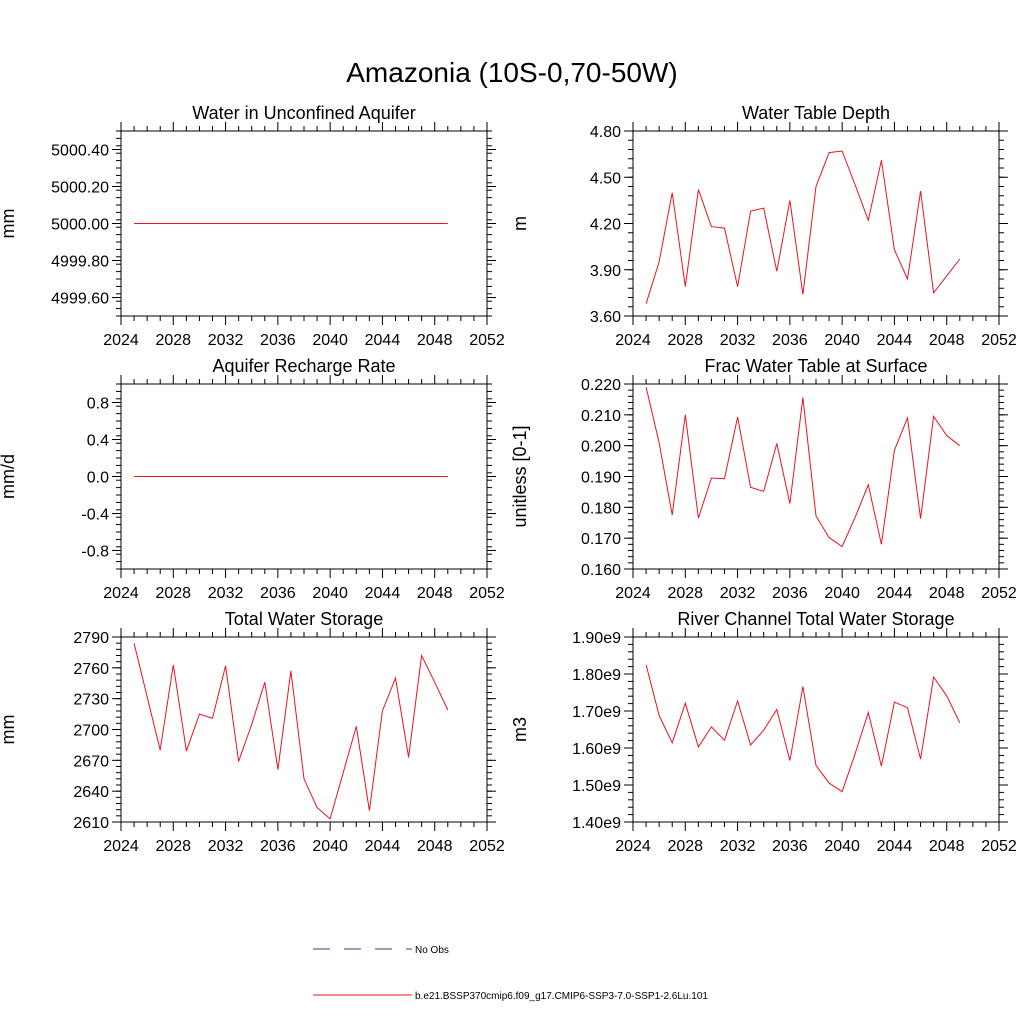  What do you see at coordinates (9, 476) in the screenshot?
I see `y-axis-label: mm/d` at bounding box center [9, 476].